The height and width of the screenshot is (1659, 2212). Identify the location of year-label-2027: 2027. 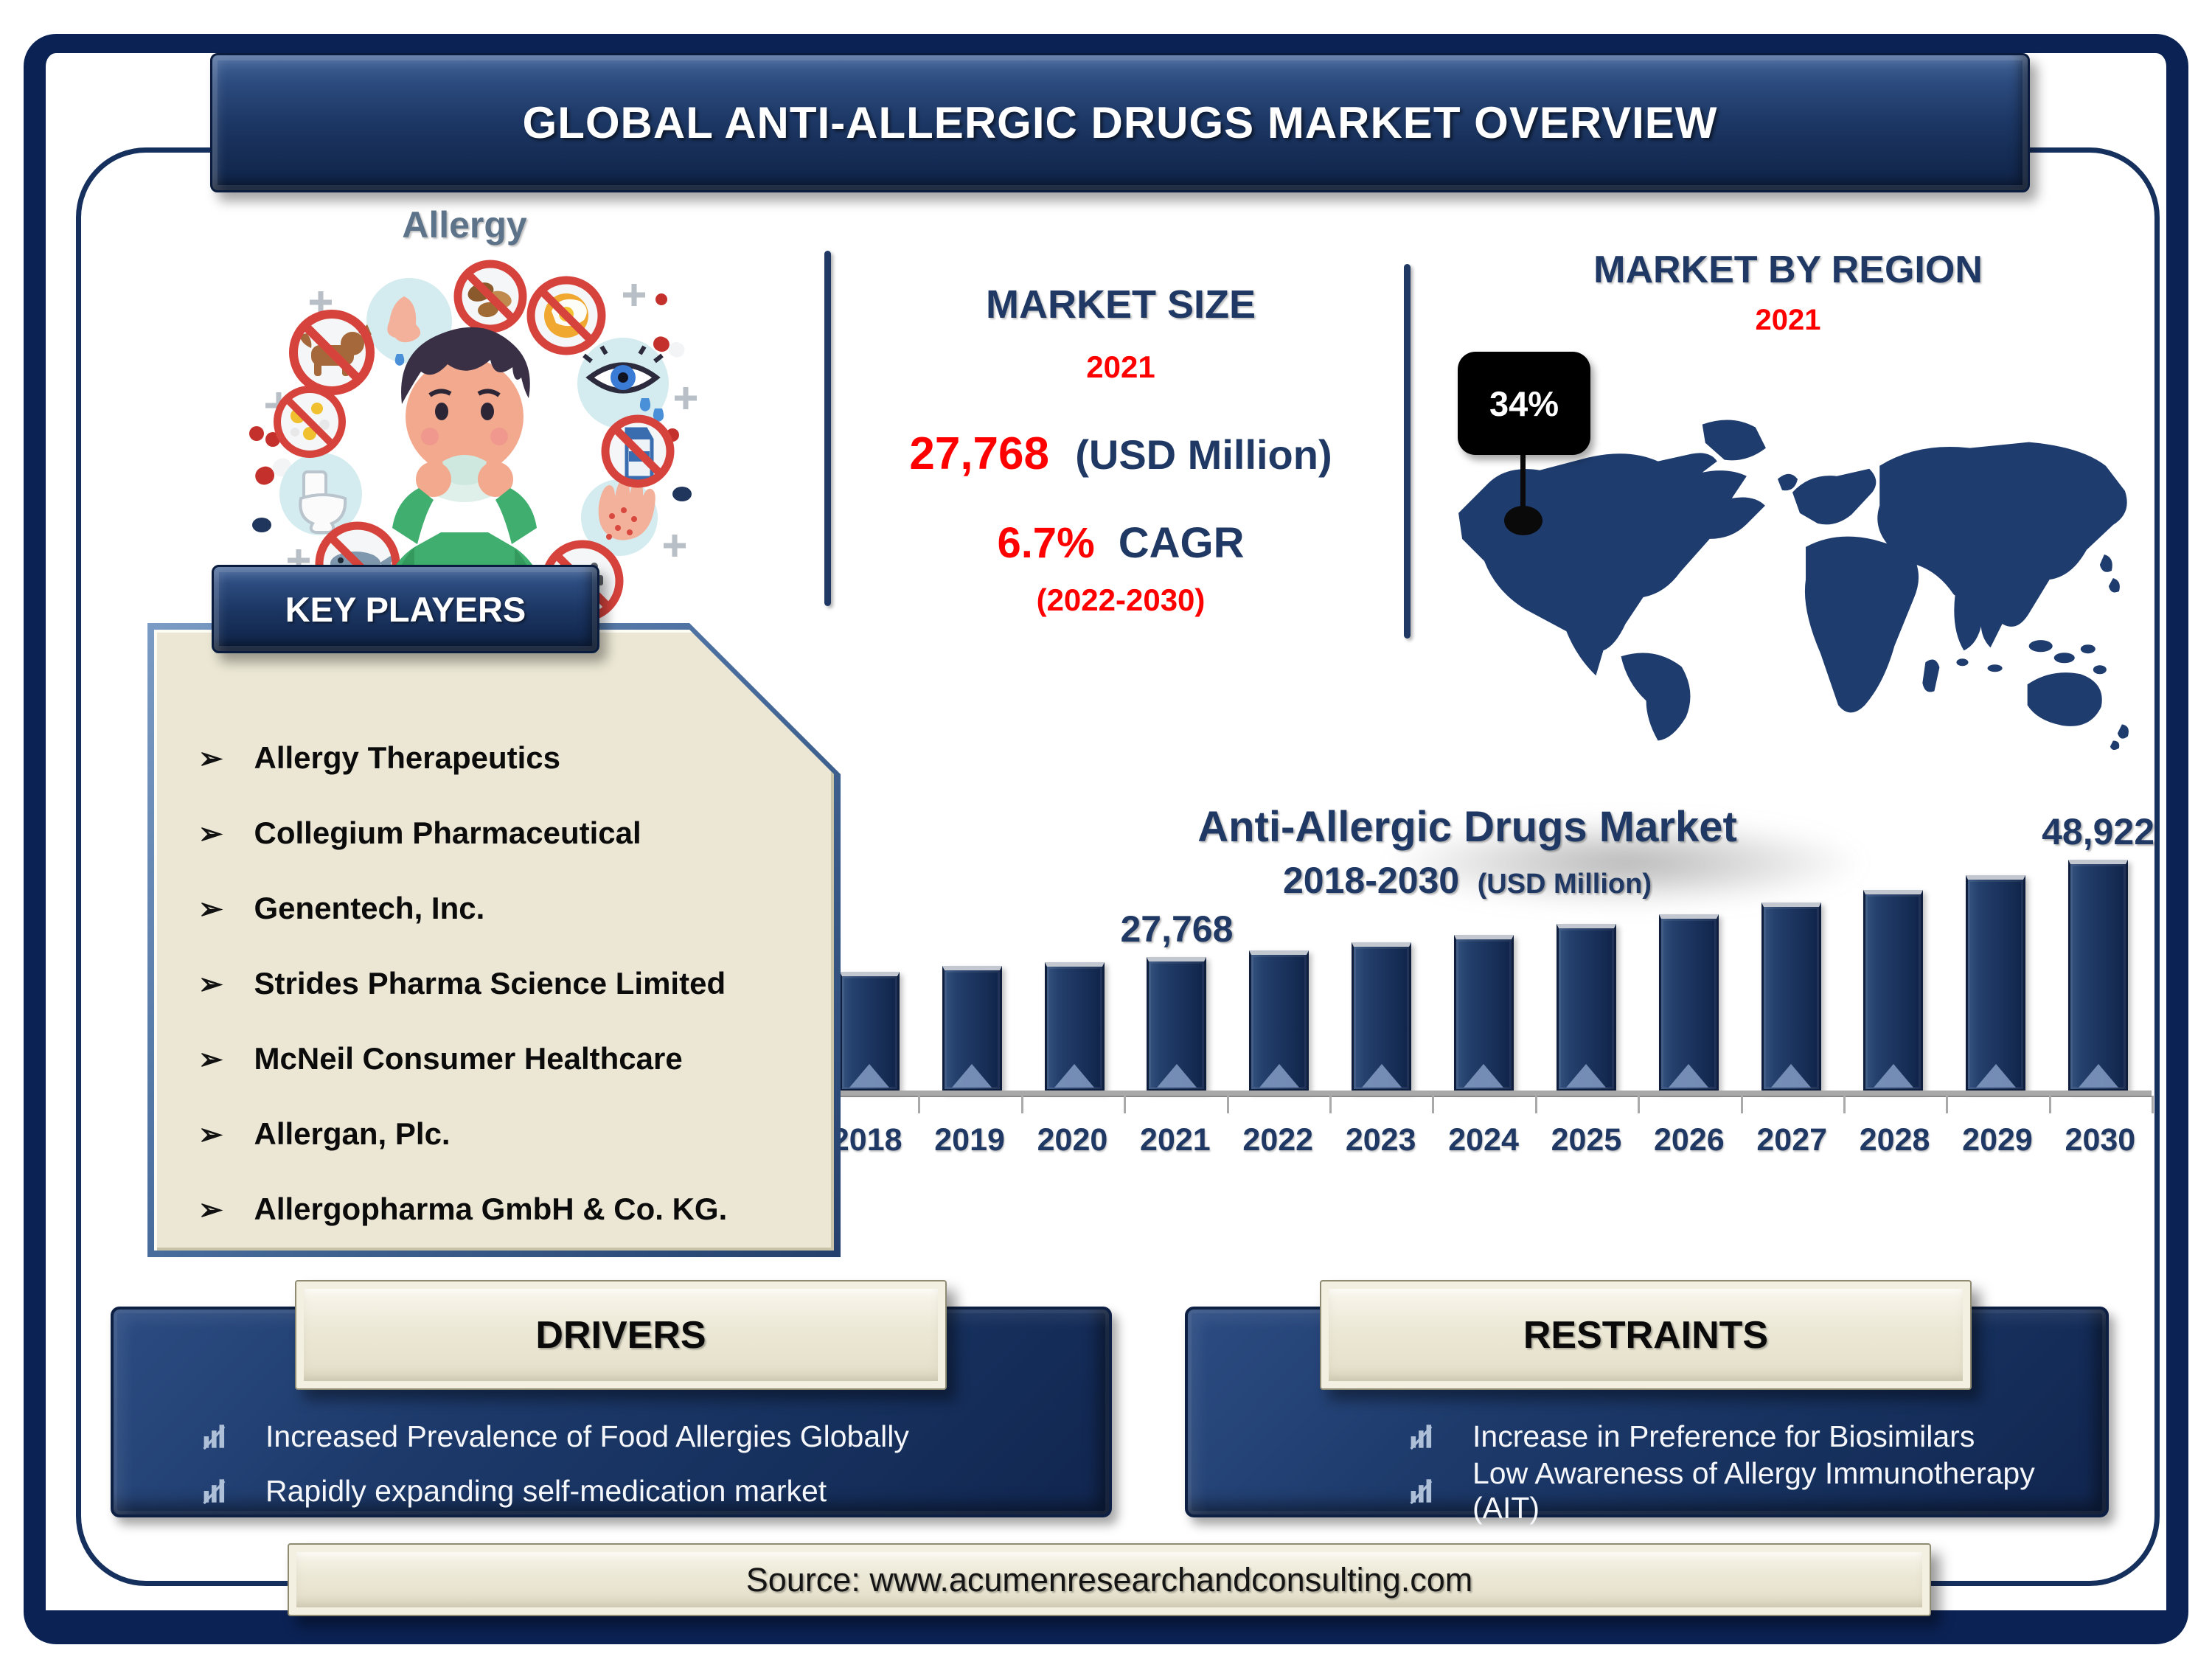
(1792, 1140).